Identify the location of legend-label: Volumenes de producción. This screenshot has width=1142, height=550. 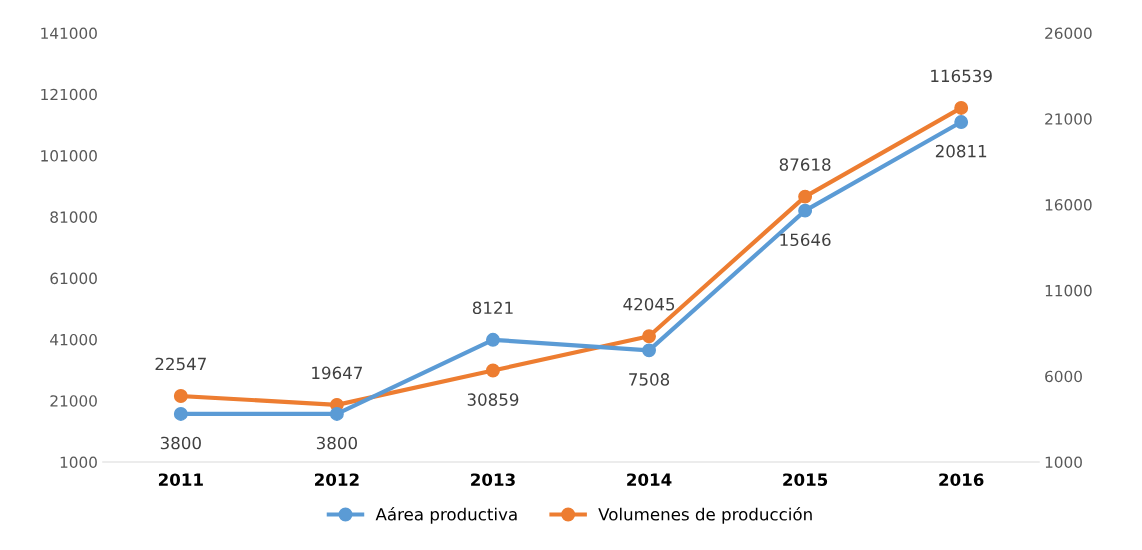
(705, 515).